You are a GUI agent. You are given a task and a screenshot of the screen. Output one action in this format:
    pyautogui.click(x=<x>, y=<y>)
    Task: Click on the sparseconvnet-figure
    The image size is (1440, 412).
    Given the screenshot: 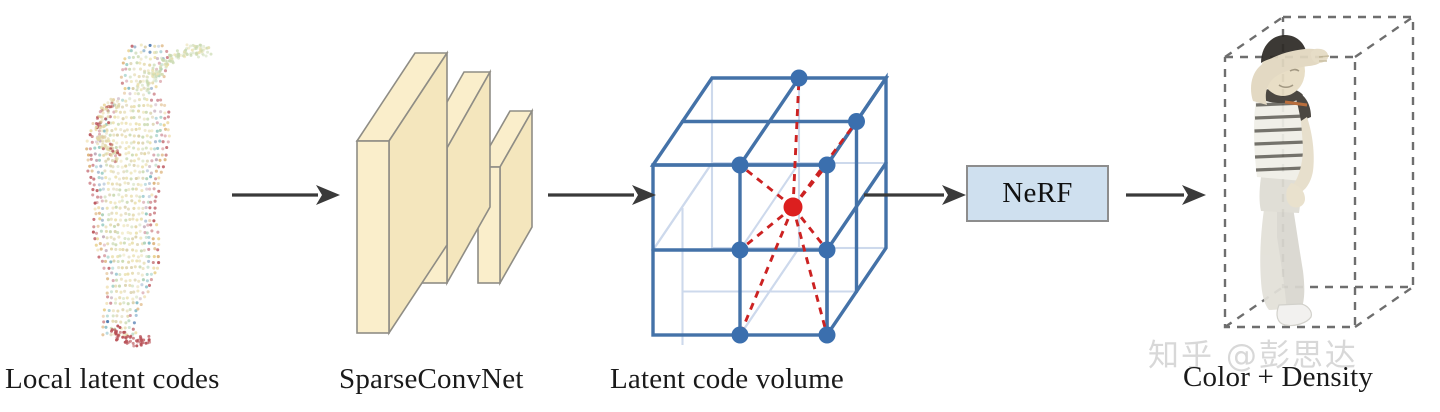 What is the action you would take?
    pyautogui.click(x=445, y=197)
    